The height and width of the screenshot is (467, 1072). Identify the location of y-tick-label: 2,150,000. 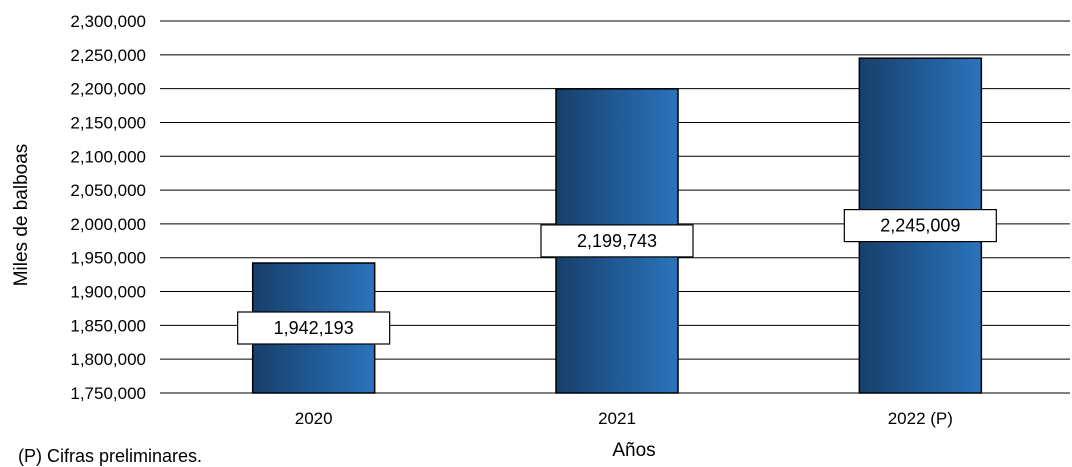
(108, 122).